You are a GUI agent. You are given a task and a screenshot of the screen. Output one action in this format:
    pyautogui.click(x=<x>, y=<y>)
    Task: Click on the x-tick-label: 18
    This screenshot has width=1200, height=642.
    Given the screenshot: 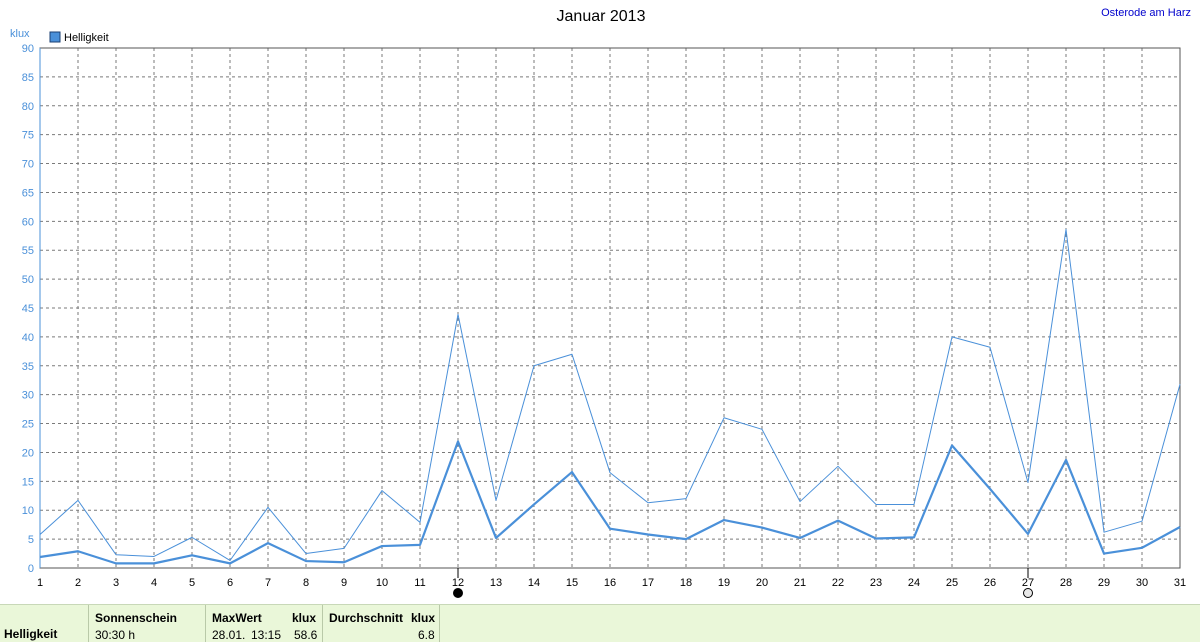 What is the action you would take?
    pyautogui.click(x=686, y=583)
    